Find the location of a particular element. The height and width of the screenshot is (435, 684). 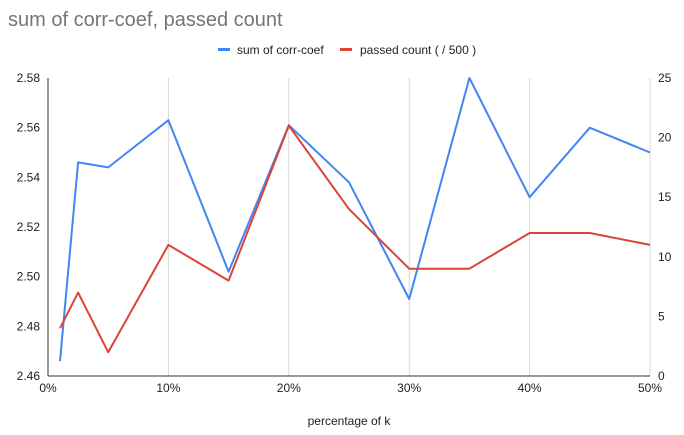

y-right-tick-label: 20 is located at coordinates (665, 138).